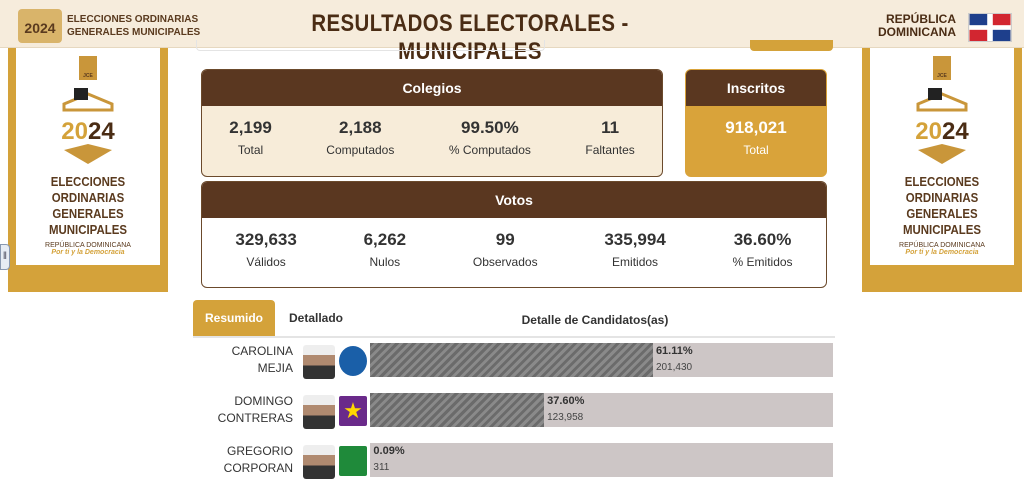 The height and width of the screenshot is (489, 1024). I want to click on search-button, so click(791, 45).